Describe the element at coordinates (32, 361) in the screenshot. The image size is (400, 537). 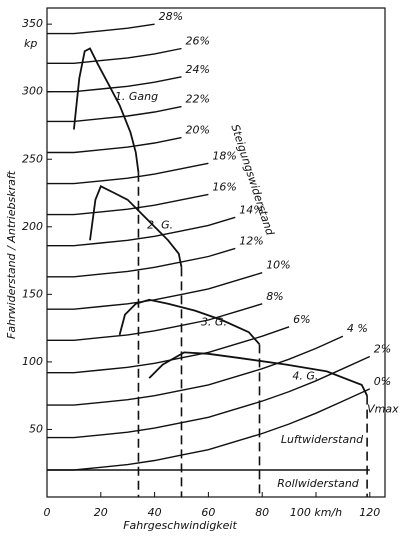
I see `y-tick-label: 100` at that location.